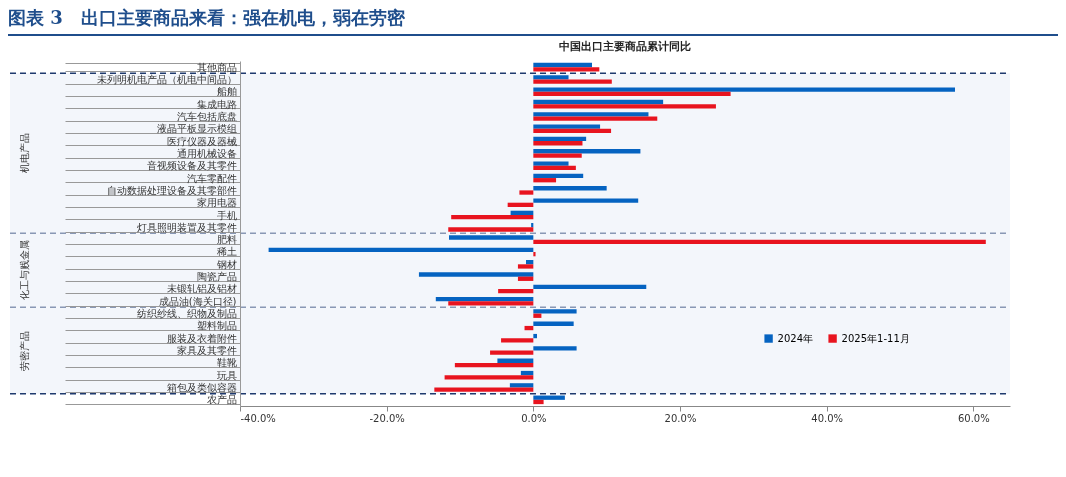 The image size is (1066, 477). What do you see at coordinates (387, 418) in the screenshot?
I see `x-tick-label: -20.0%` at bounding box center [387, 418].